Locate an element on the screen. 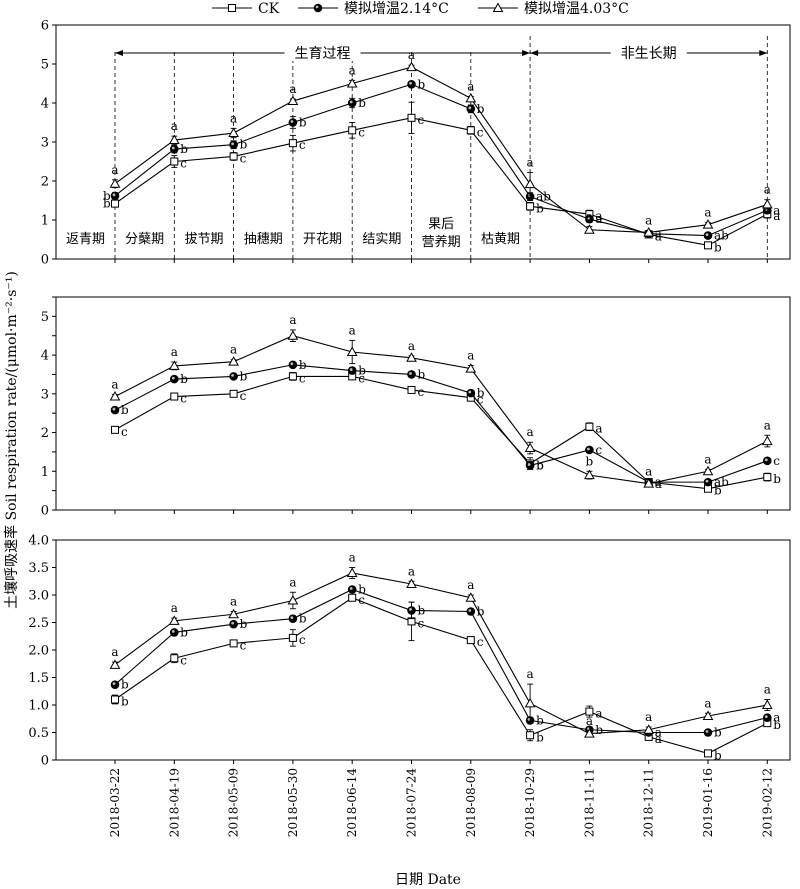 Image resolution: width=800 pixels, height=889 pixels. panel-2-series-1-sig-2: b is located at coordinates (244, 376).